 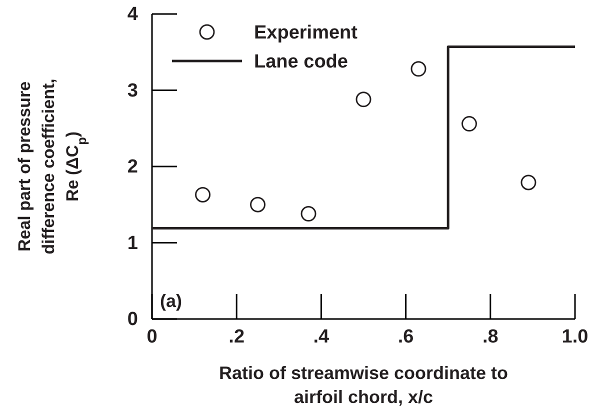 I want to click on legend-label: Lane code, so click(x=301, y=62).